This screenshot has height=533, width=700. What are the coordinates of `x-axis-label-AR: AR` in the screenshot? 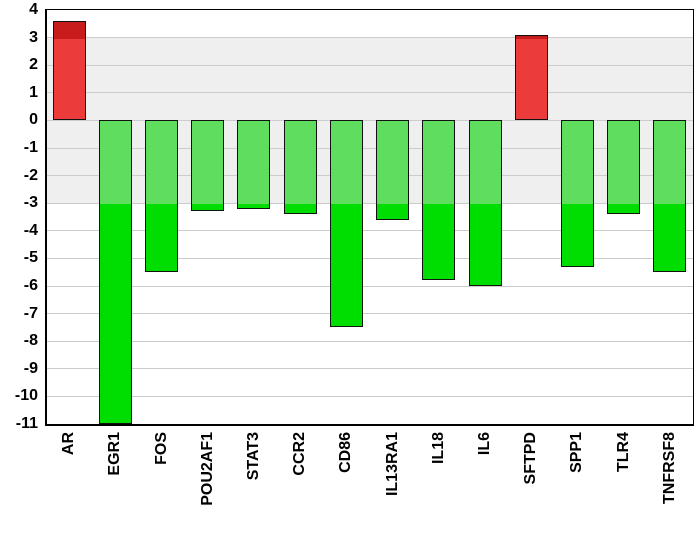 It's located at (69, 444).